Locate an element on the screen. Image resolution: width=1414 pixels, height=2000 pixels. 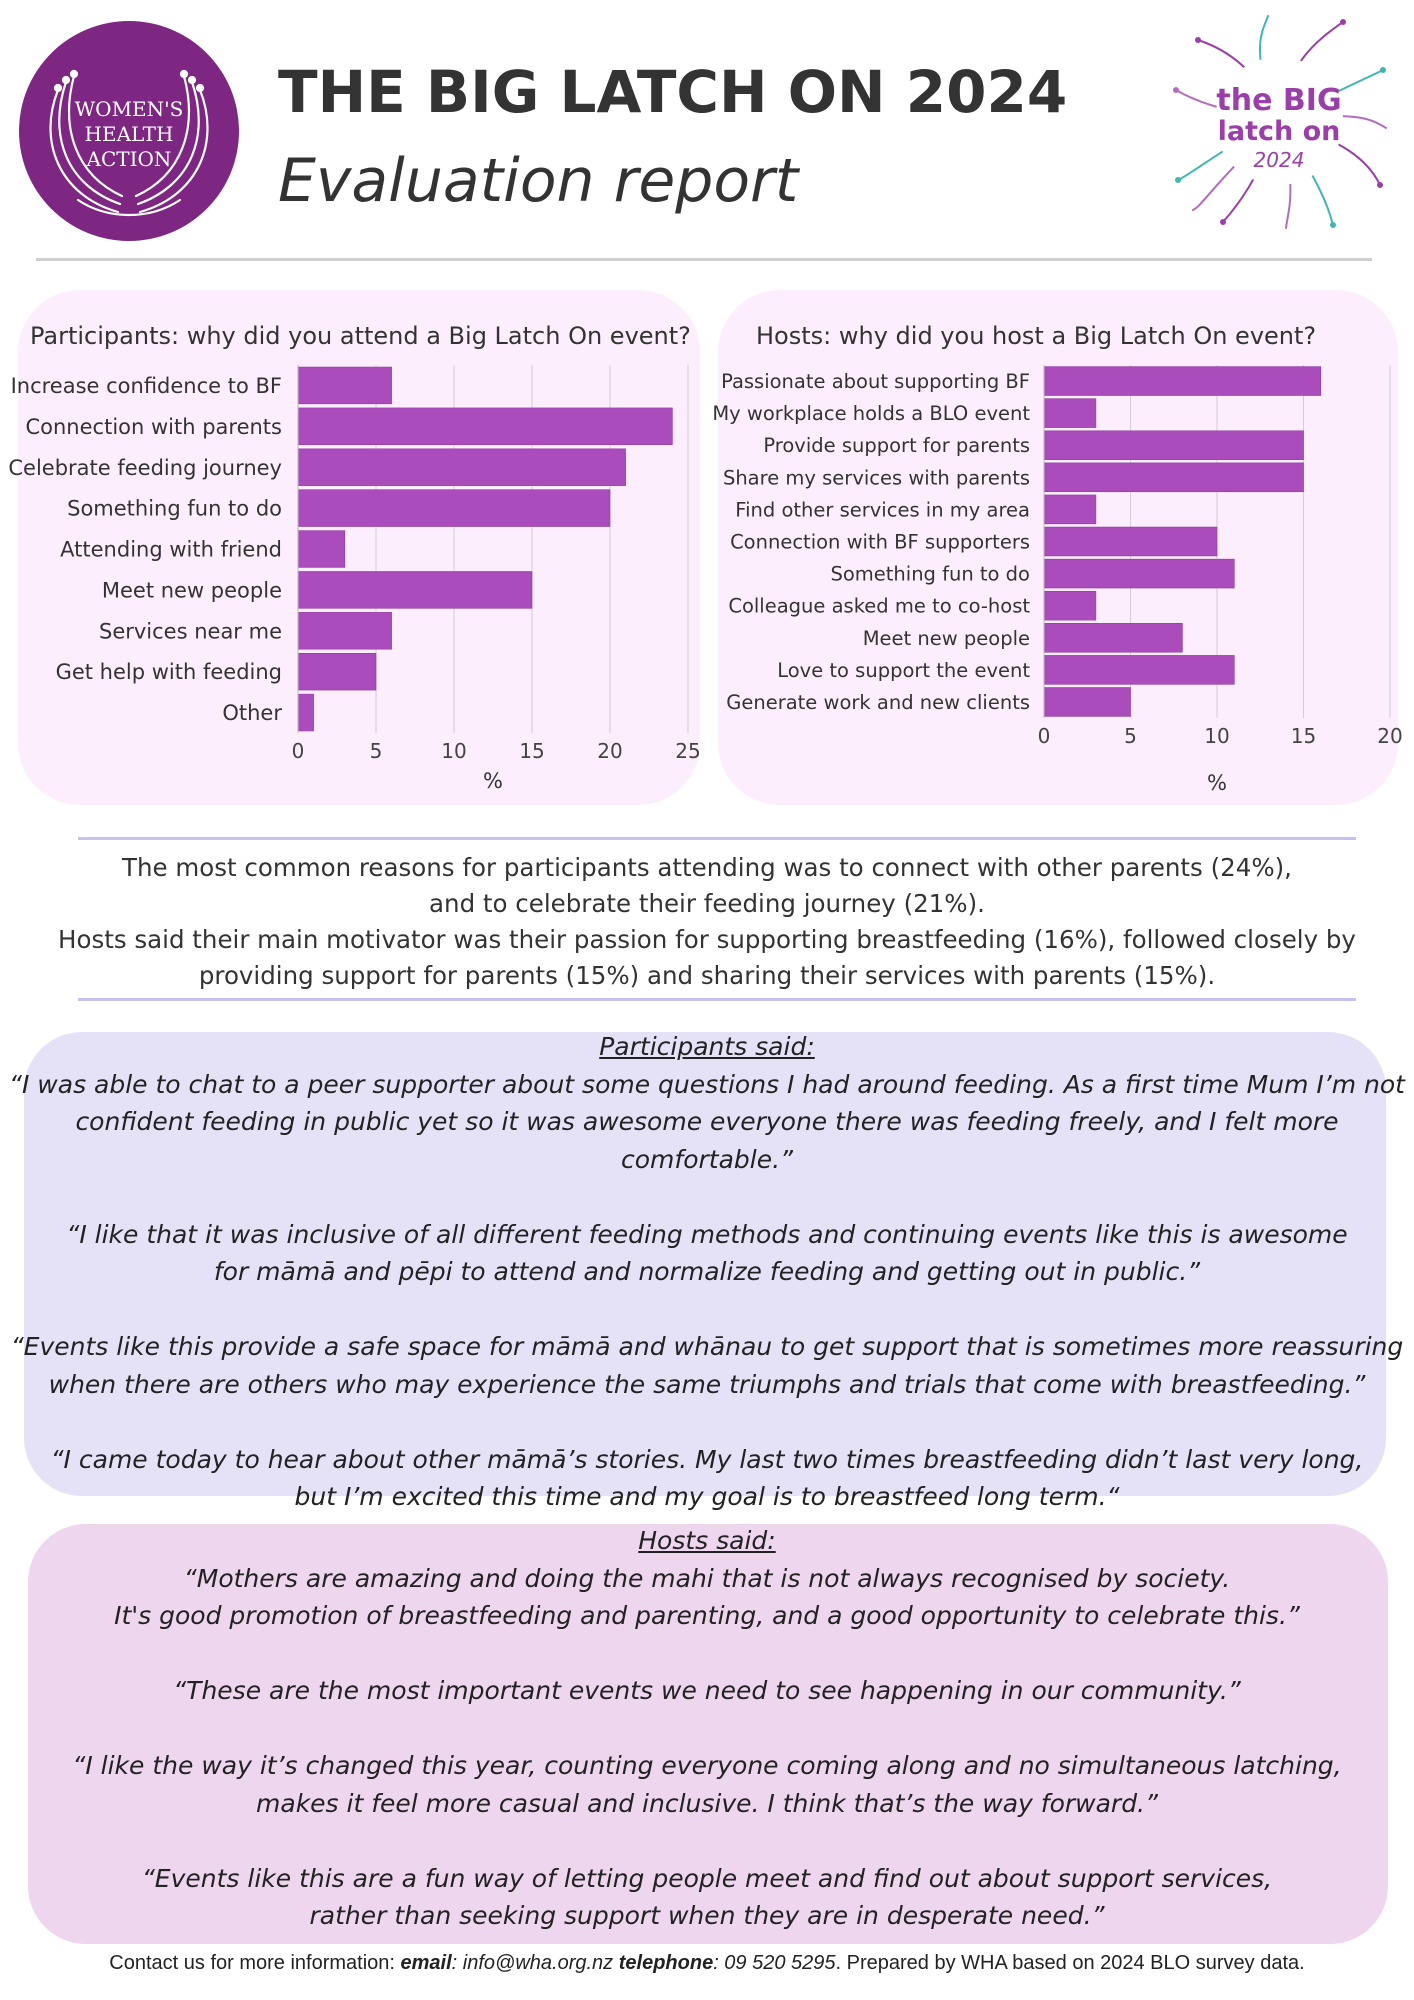
x-tick-label: 20 is located at coordinates (1389, 736).